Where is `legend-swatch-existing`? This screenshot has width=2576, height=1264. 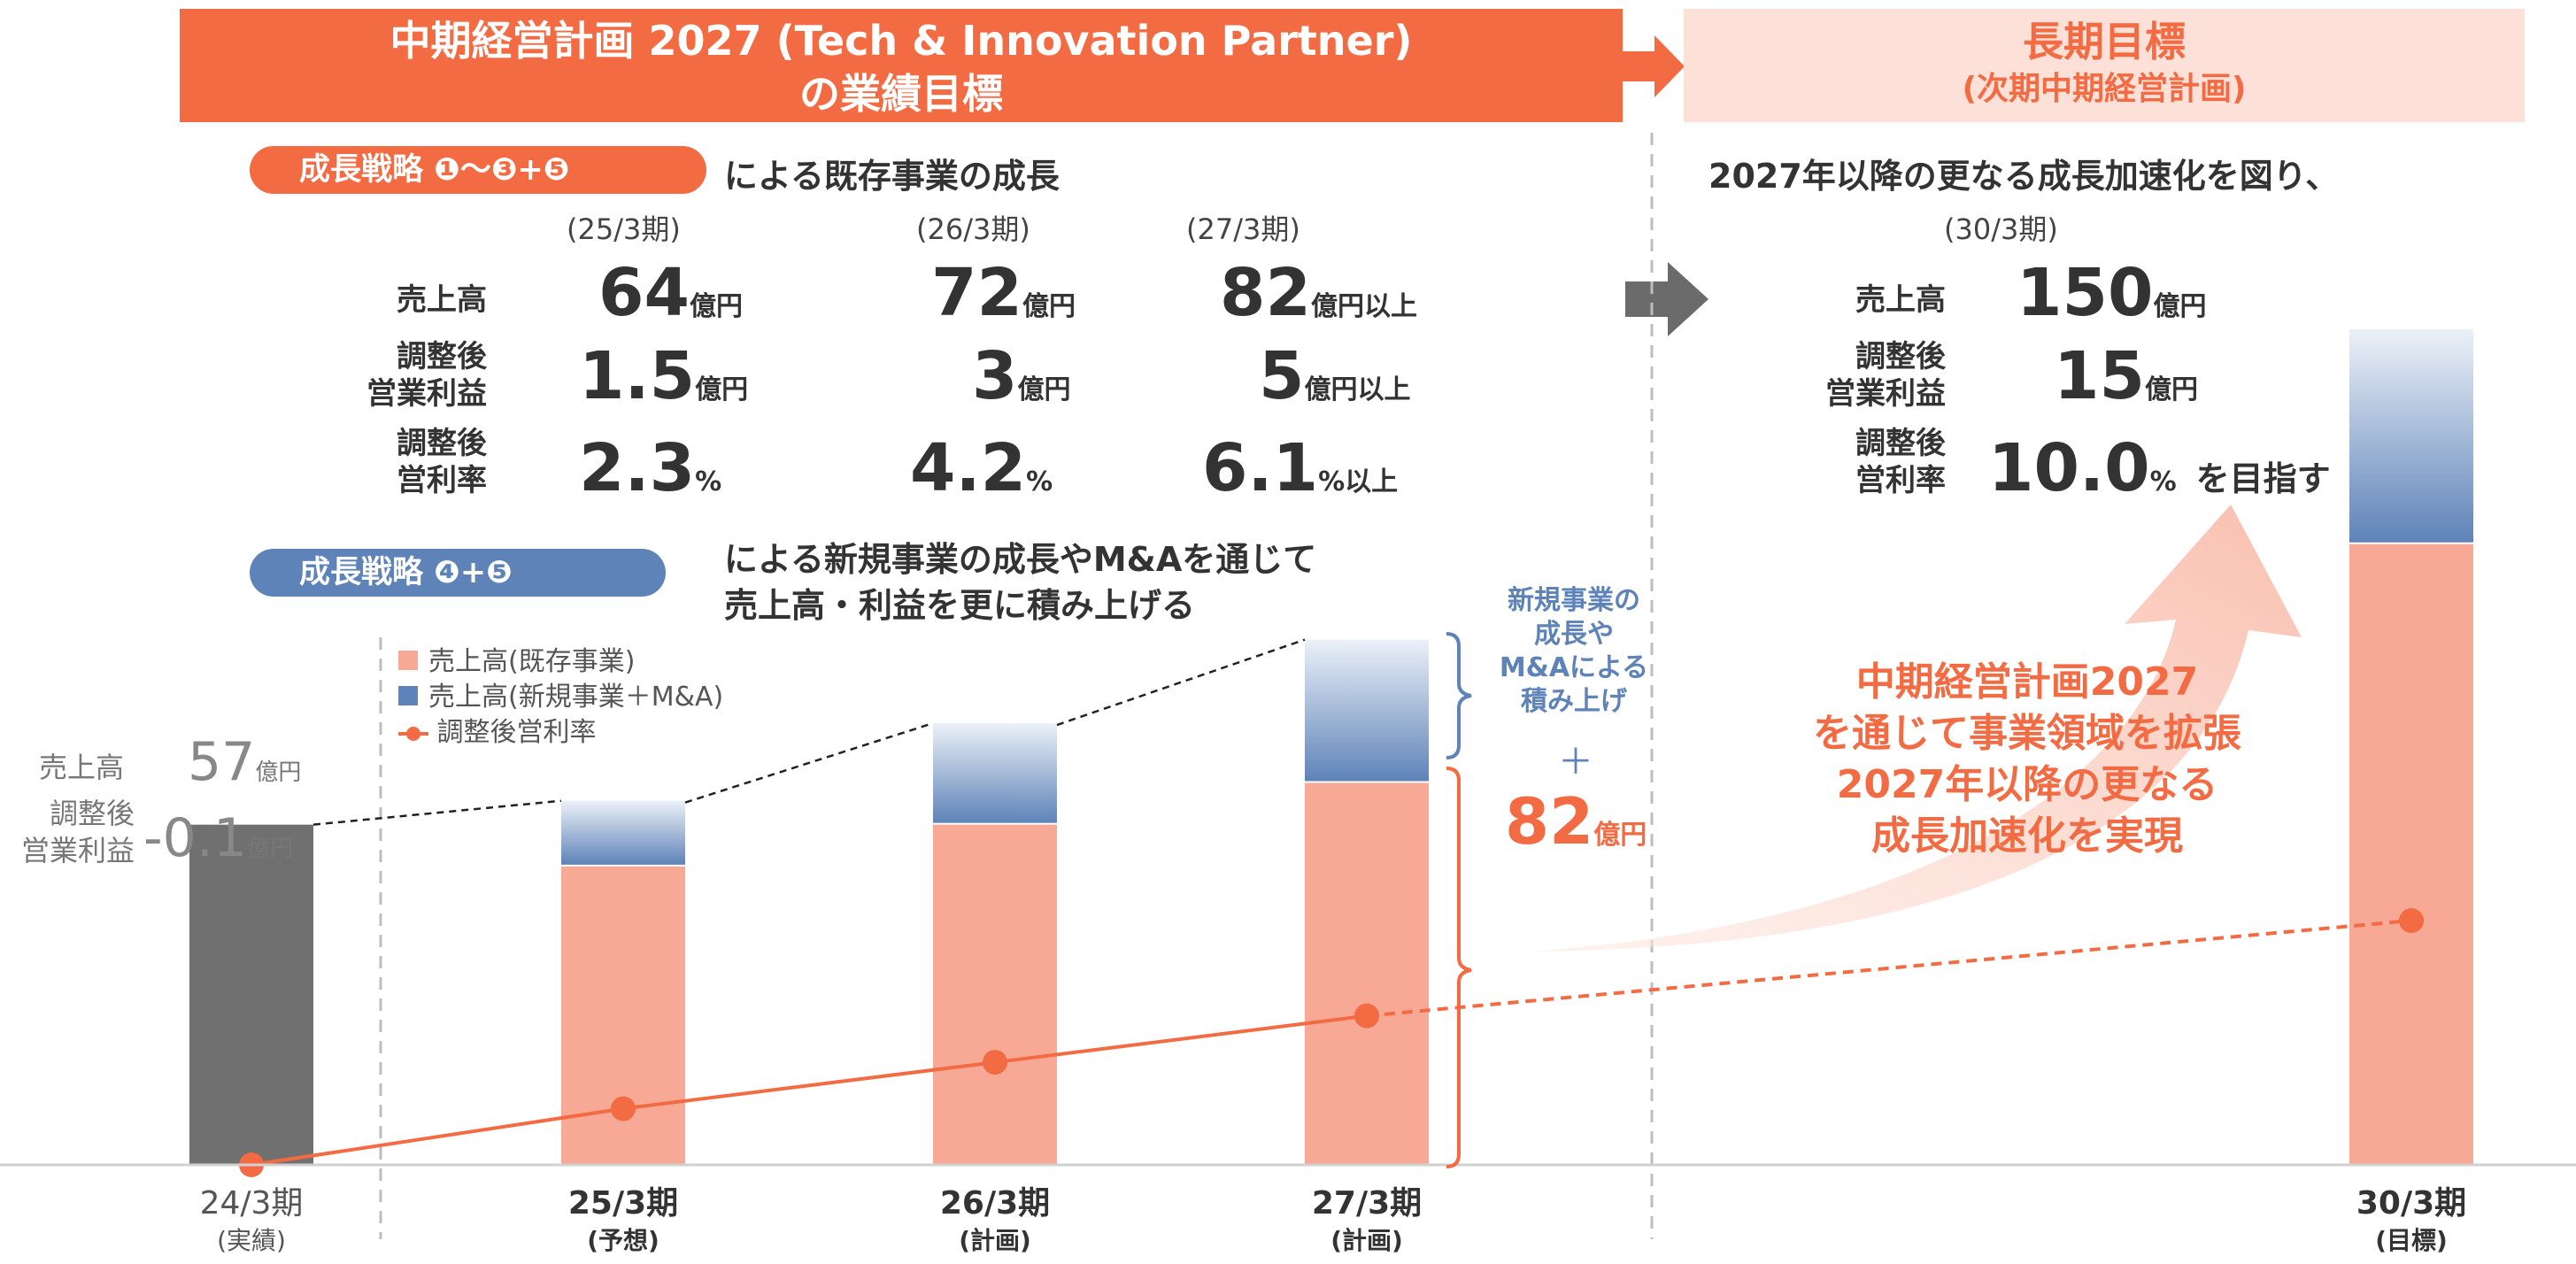
legend-swatch-existing is located at coordinates (408, 660).